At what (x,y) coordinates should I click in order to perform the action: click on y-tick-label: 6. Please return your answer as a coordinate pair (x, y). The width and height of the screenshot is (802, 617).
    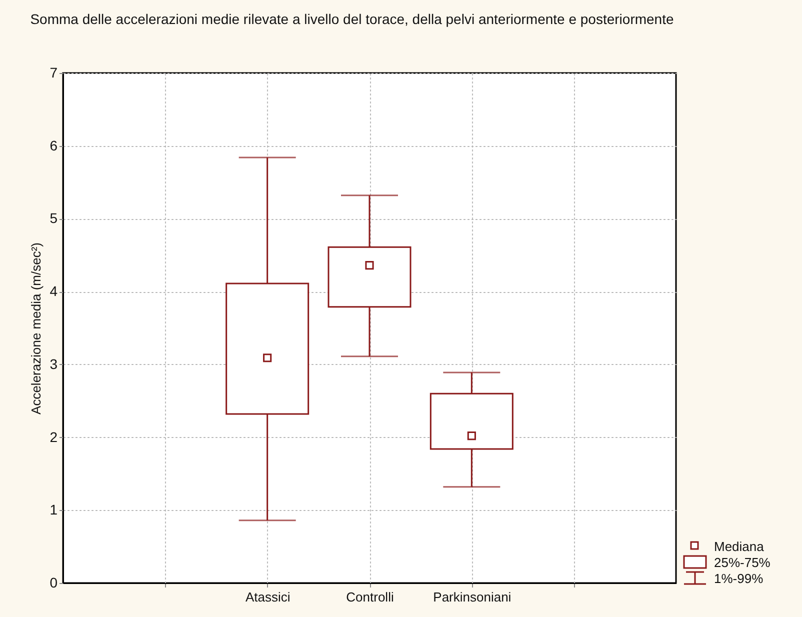
    Looking at the image, I should click on (54, 145).